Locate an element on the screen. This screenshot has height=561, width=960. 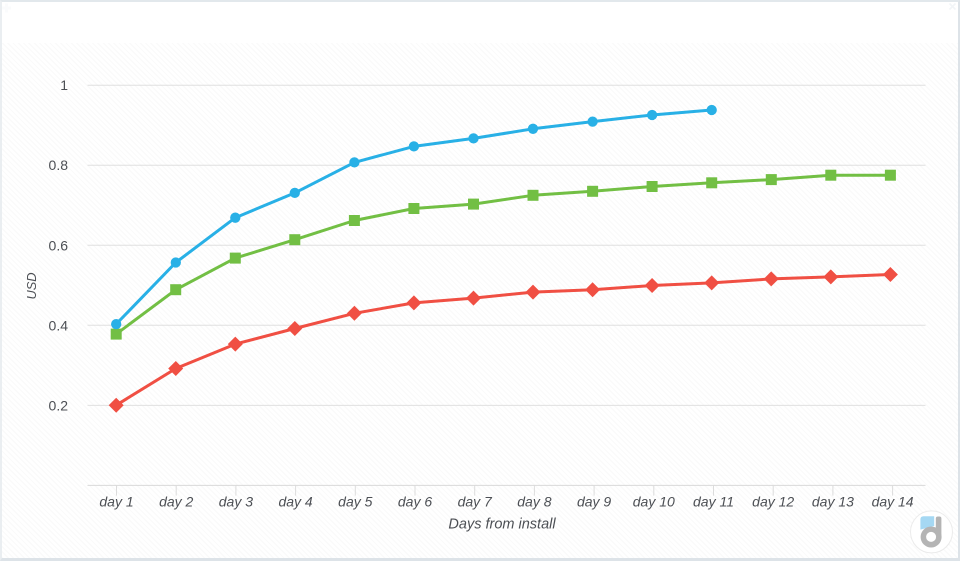
svg-text: day 12 is located at coordinates (773, 502).